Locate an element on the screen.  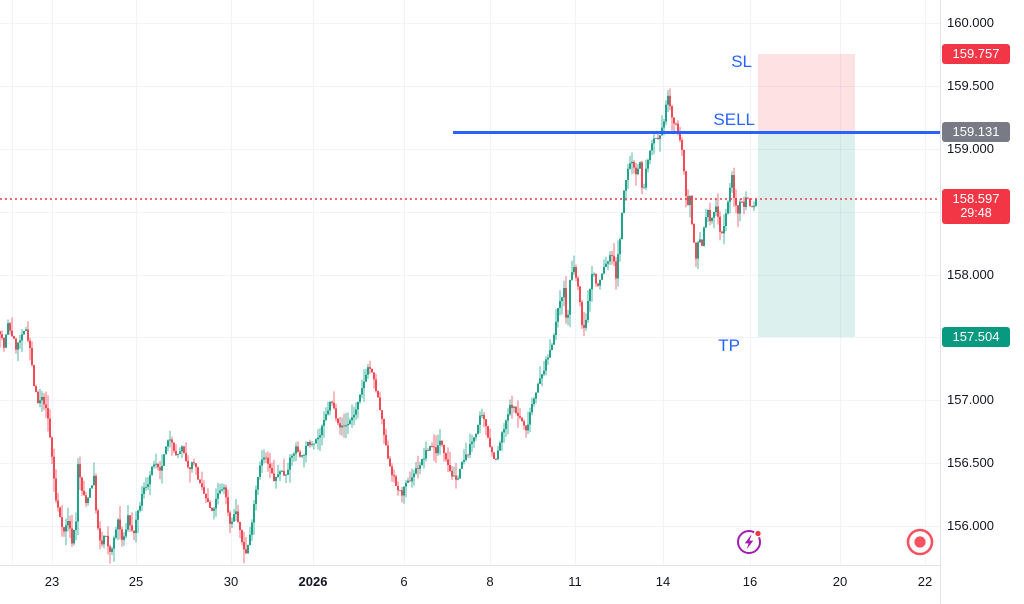
record-target-icon is located at coordinates (920, 542).